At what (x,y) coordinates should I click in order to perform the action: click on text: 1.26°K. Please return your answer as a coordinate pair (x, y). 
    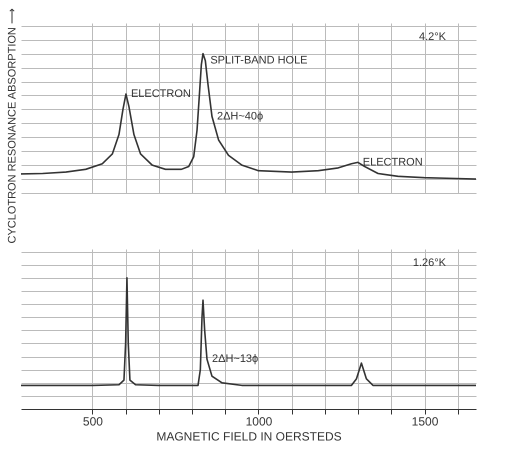
    Looking at the image, I should click on (429, 263).